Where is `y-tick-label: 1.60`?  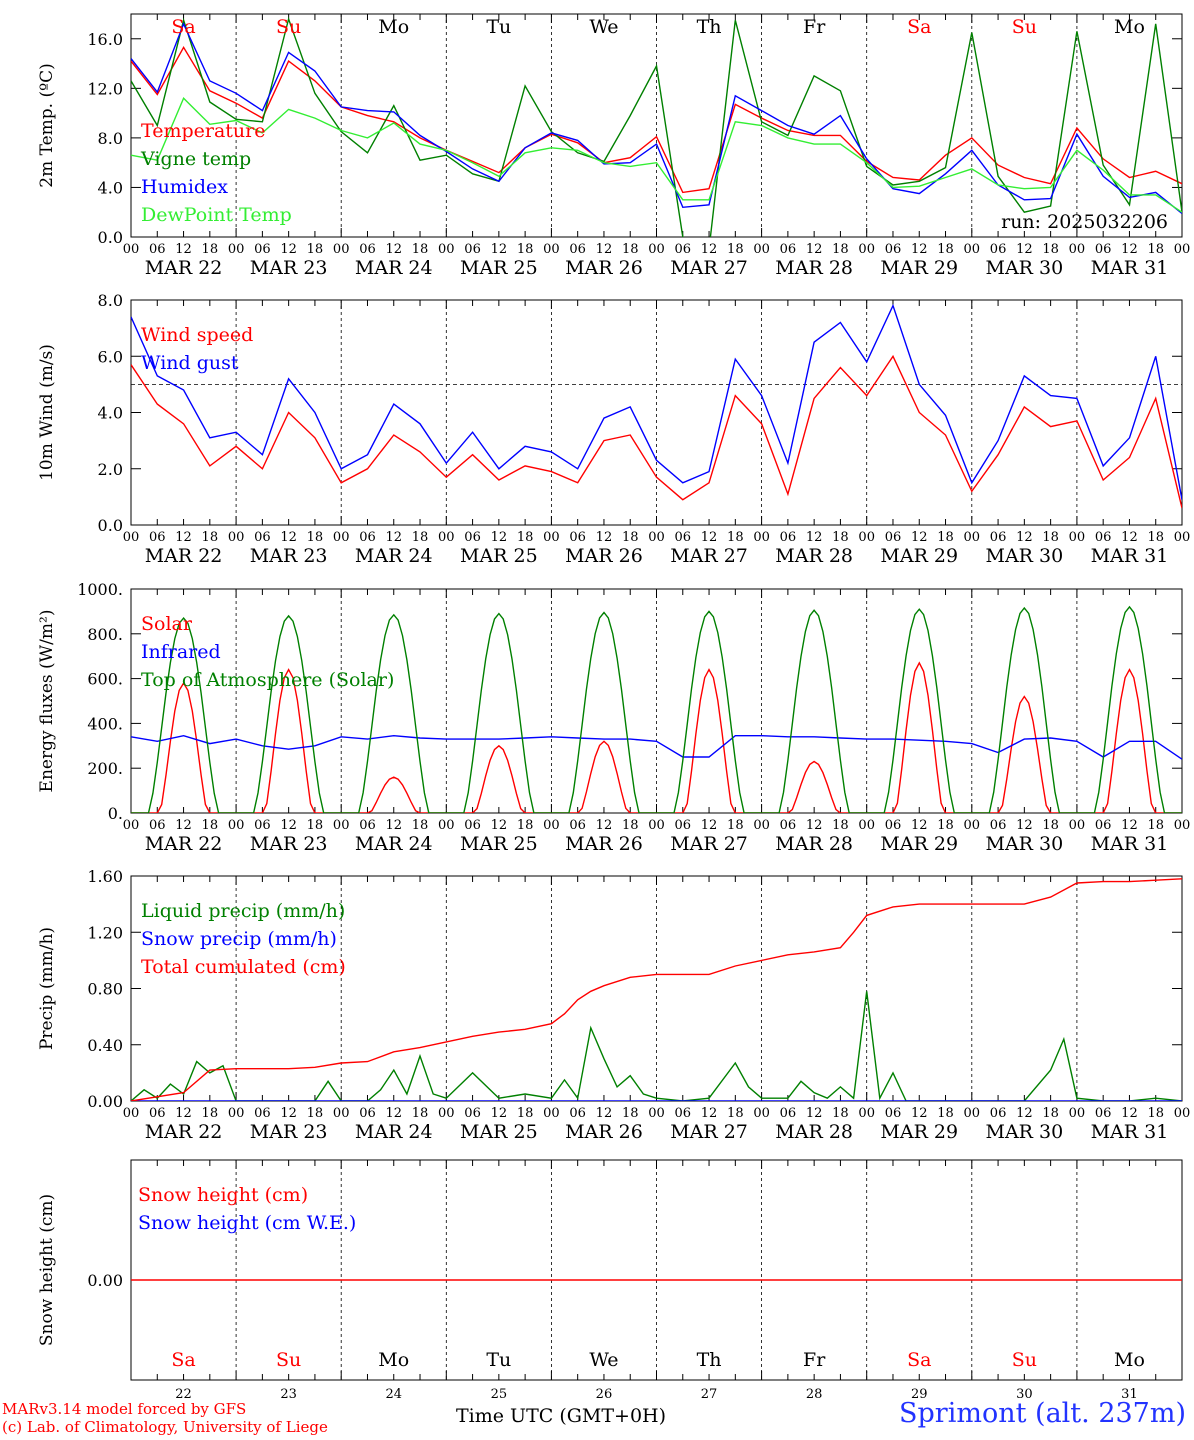 y-tick-label: 1.60 is located at coordinates (105, 876).